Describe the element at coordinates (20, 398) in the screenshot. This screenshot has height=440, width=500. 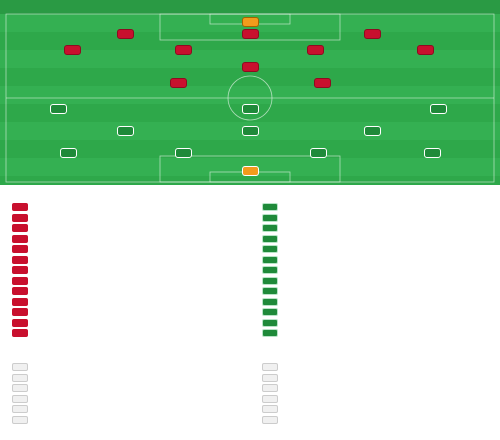
I see `role-badge` at that location.